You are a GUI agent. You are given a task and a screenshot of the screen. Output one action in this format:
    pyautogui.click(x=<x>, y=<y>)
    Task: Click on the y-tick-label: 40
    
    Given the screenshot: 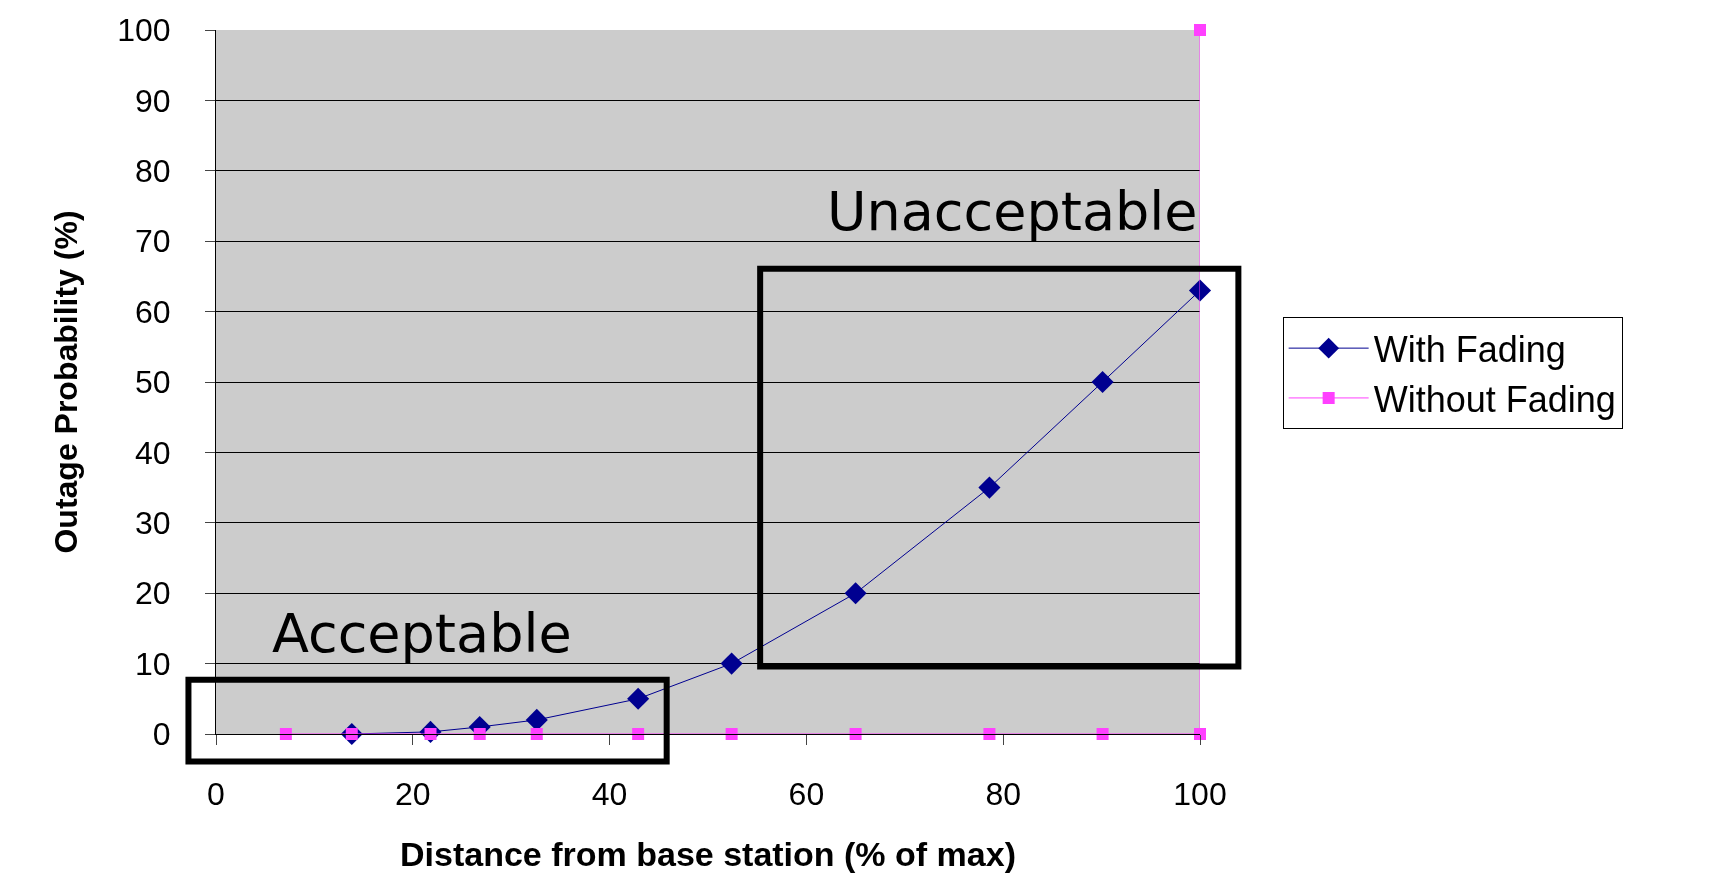 What is the action you would take?
    pyautogui.click(x=153, y=452)
    